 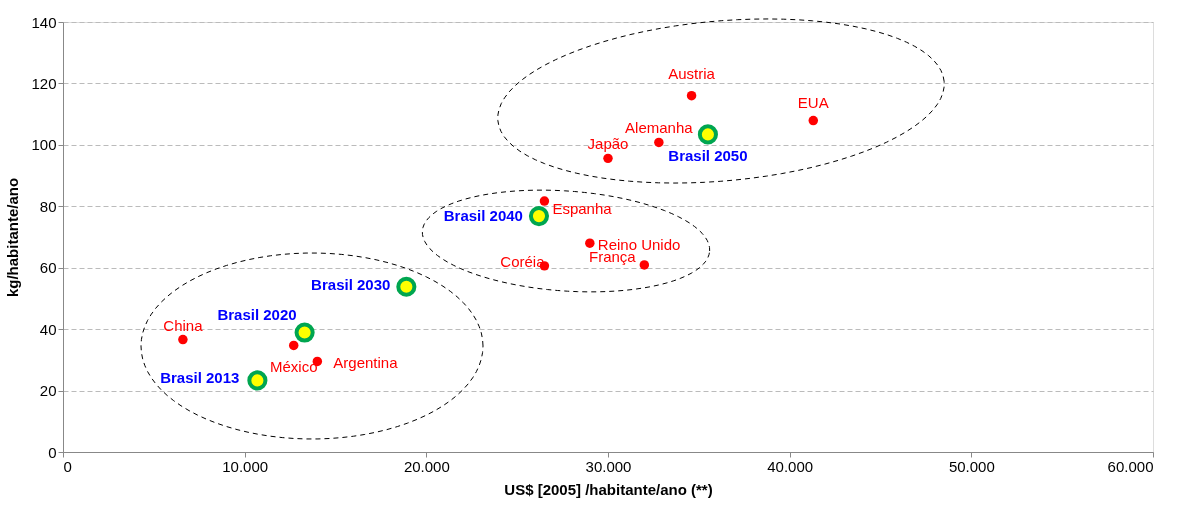 I want to click on y-tick-label: 120, so click(x=44, y=83).